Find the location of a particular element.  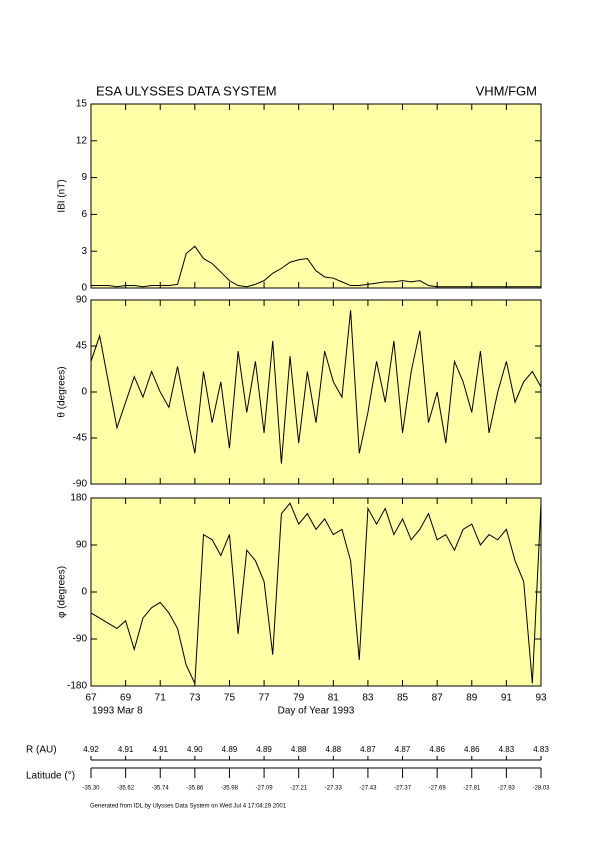

lat-value: -27.43 is located at coordinates (368, 789).